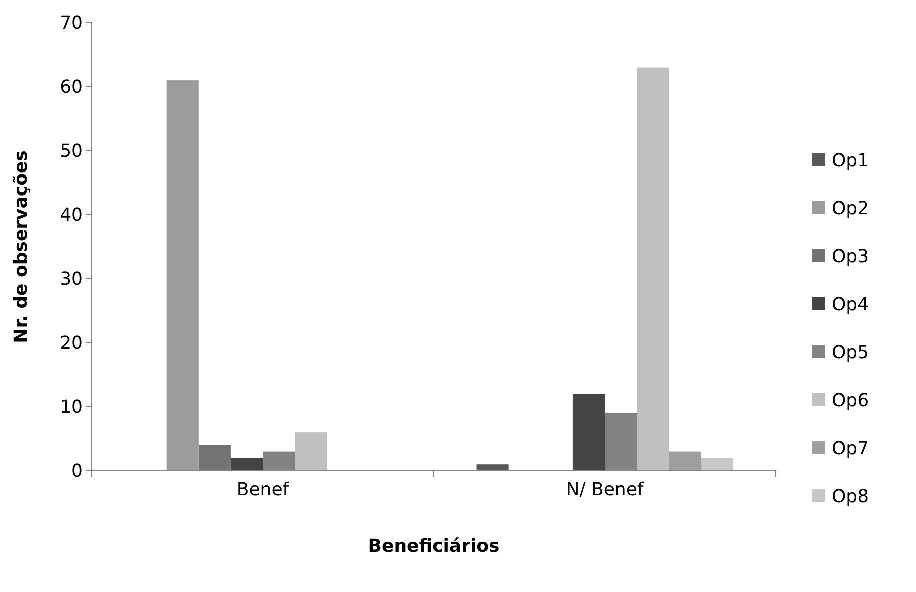 The height and width of the screenshot is (592, 916). Describe the element at coordinates (434, 546) in the screenshot. I see `x-axis-title: Beneficiários` at that location.